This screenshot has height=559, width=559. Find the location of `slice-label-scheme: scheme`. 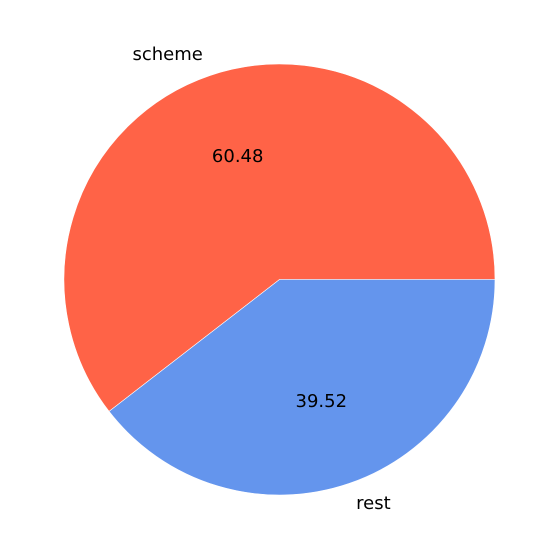

slice-label-scheme: scheme is located at coordinates (167, 54).